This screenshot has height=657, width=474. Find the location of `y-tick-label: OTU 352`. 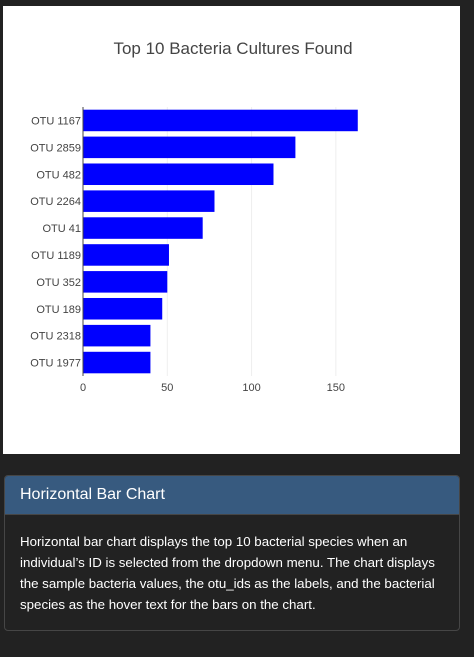

y-tick-label: OTU 352 is located at coordinates (58, 283).